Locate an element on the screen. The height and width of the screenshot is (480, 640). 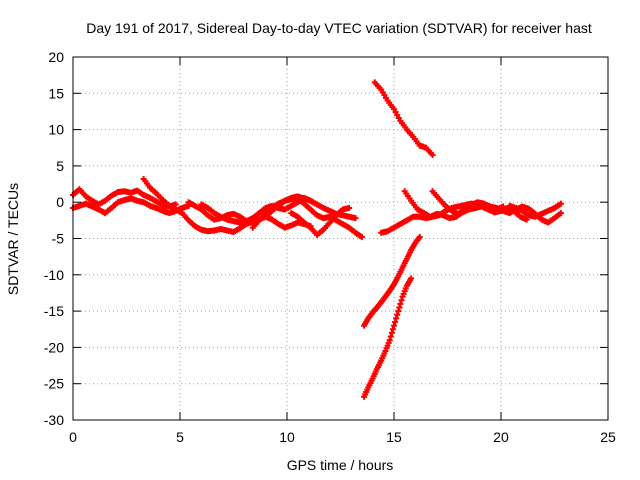
y-tick-label: -20 is located at coordinates (54, 347).